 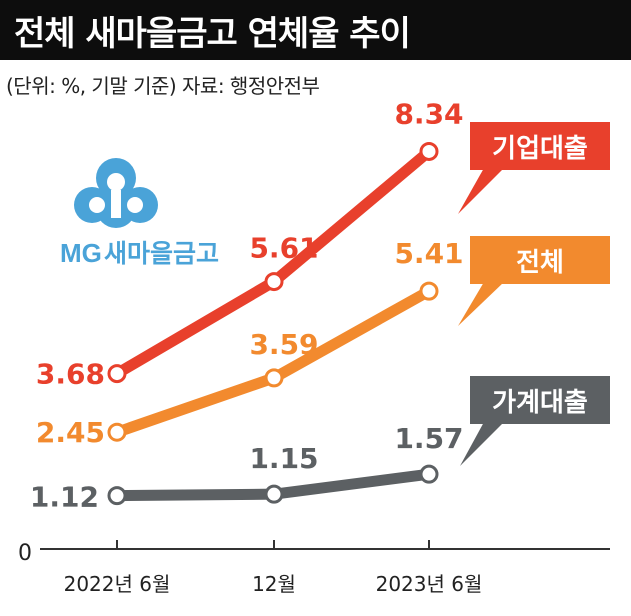 What do you see at coordinates (283, 458) in the screenshot?
I see `data-label-household-1: 1.15` at bounding box center [283, 458].